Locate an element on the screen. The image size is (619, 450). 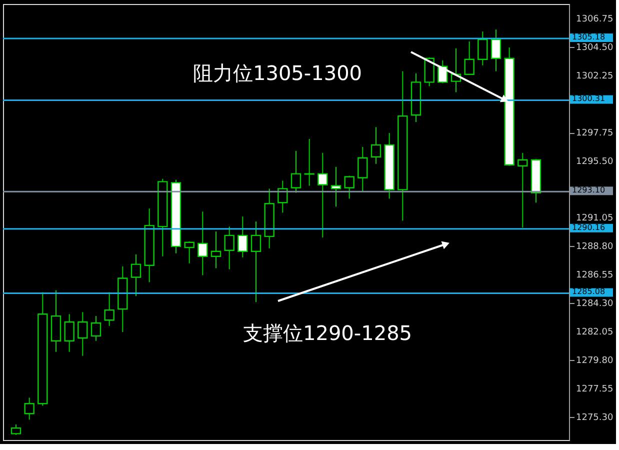
y-tick-label: 1306.75 is located at coordinates (595, 19).